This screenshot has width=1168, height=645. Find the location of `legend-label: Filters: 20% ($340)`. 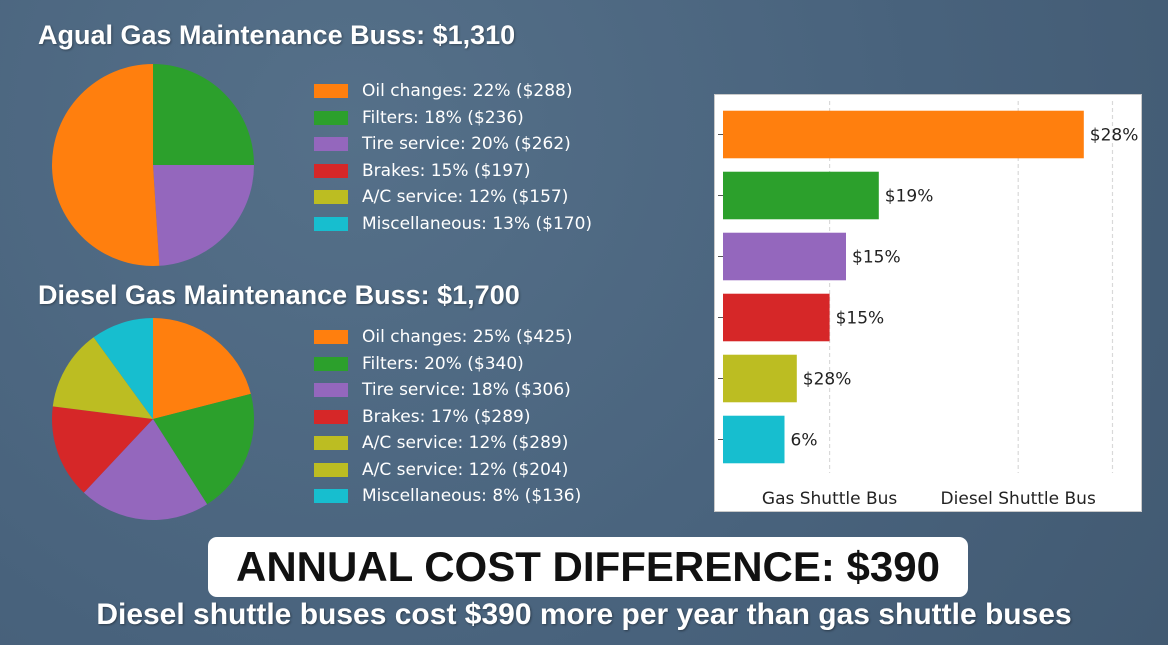

legend-label: Filters: 20% ($340) is located at coordinates (443, 363).